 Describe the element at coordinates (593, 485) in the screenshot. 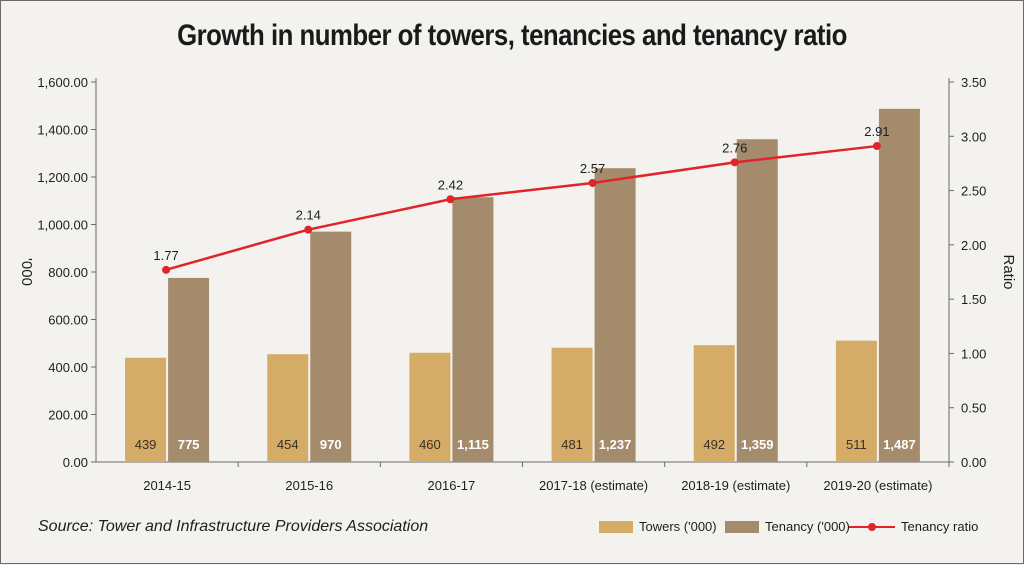

I see `x-tick-label: 2017-18 (estimate)` at that location.